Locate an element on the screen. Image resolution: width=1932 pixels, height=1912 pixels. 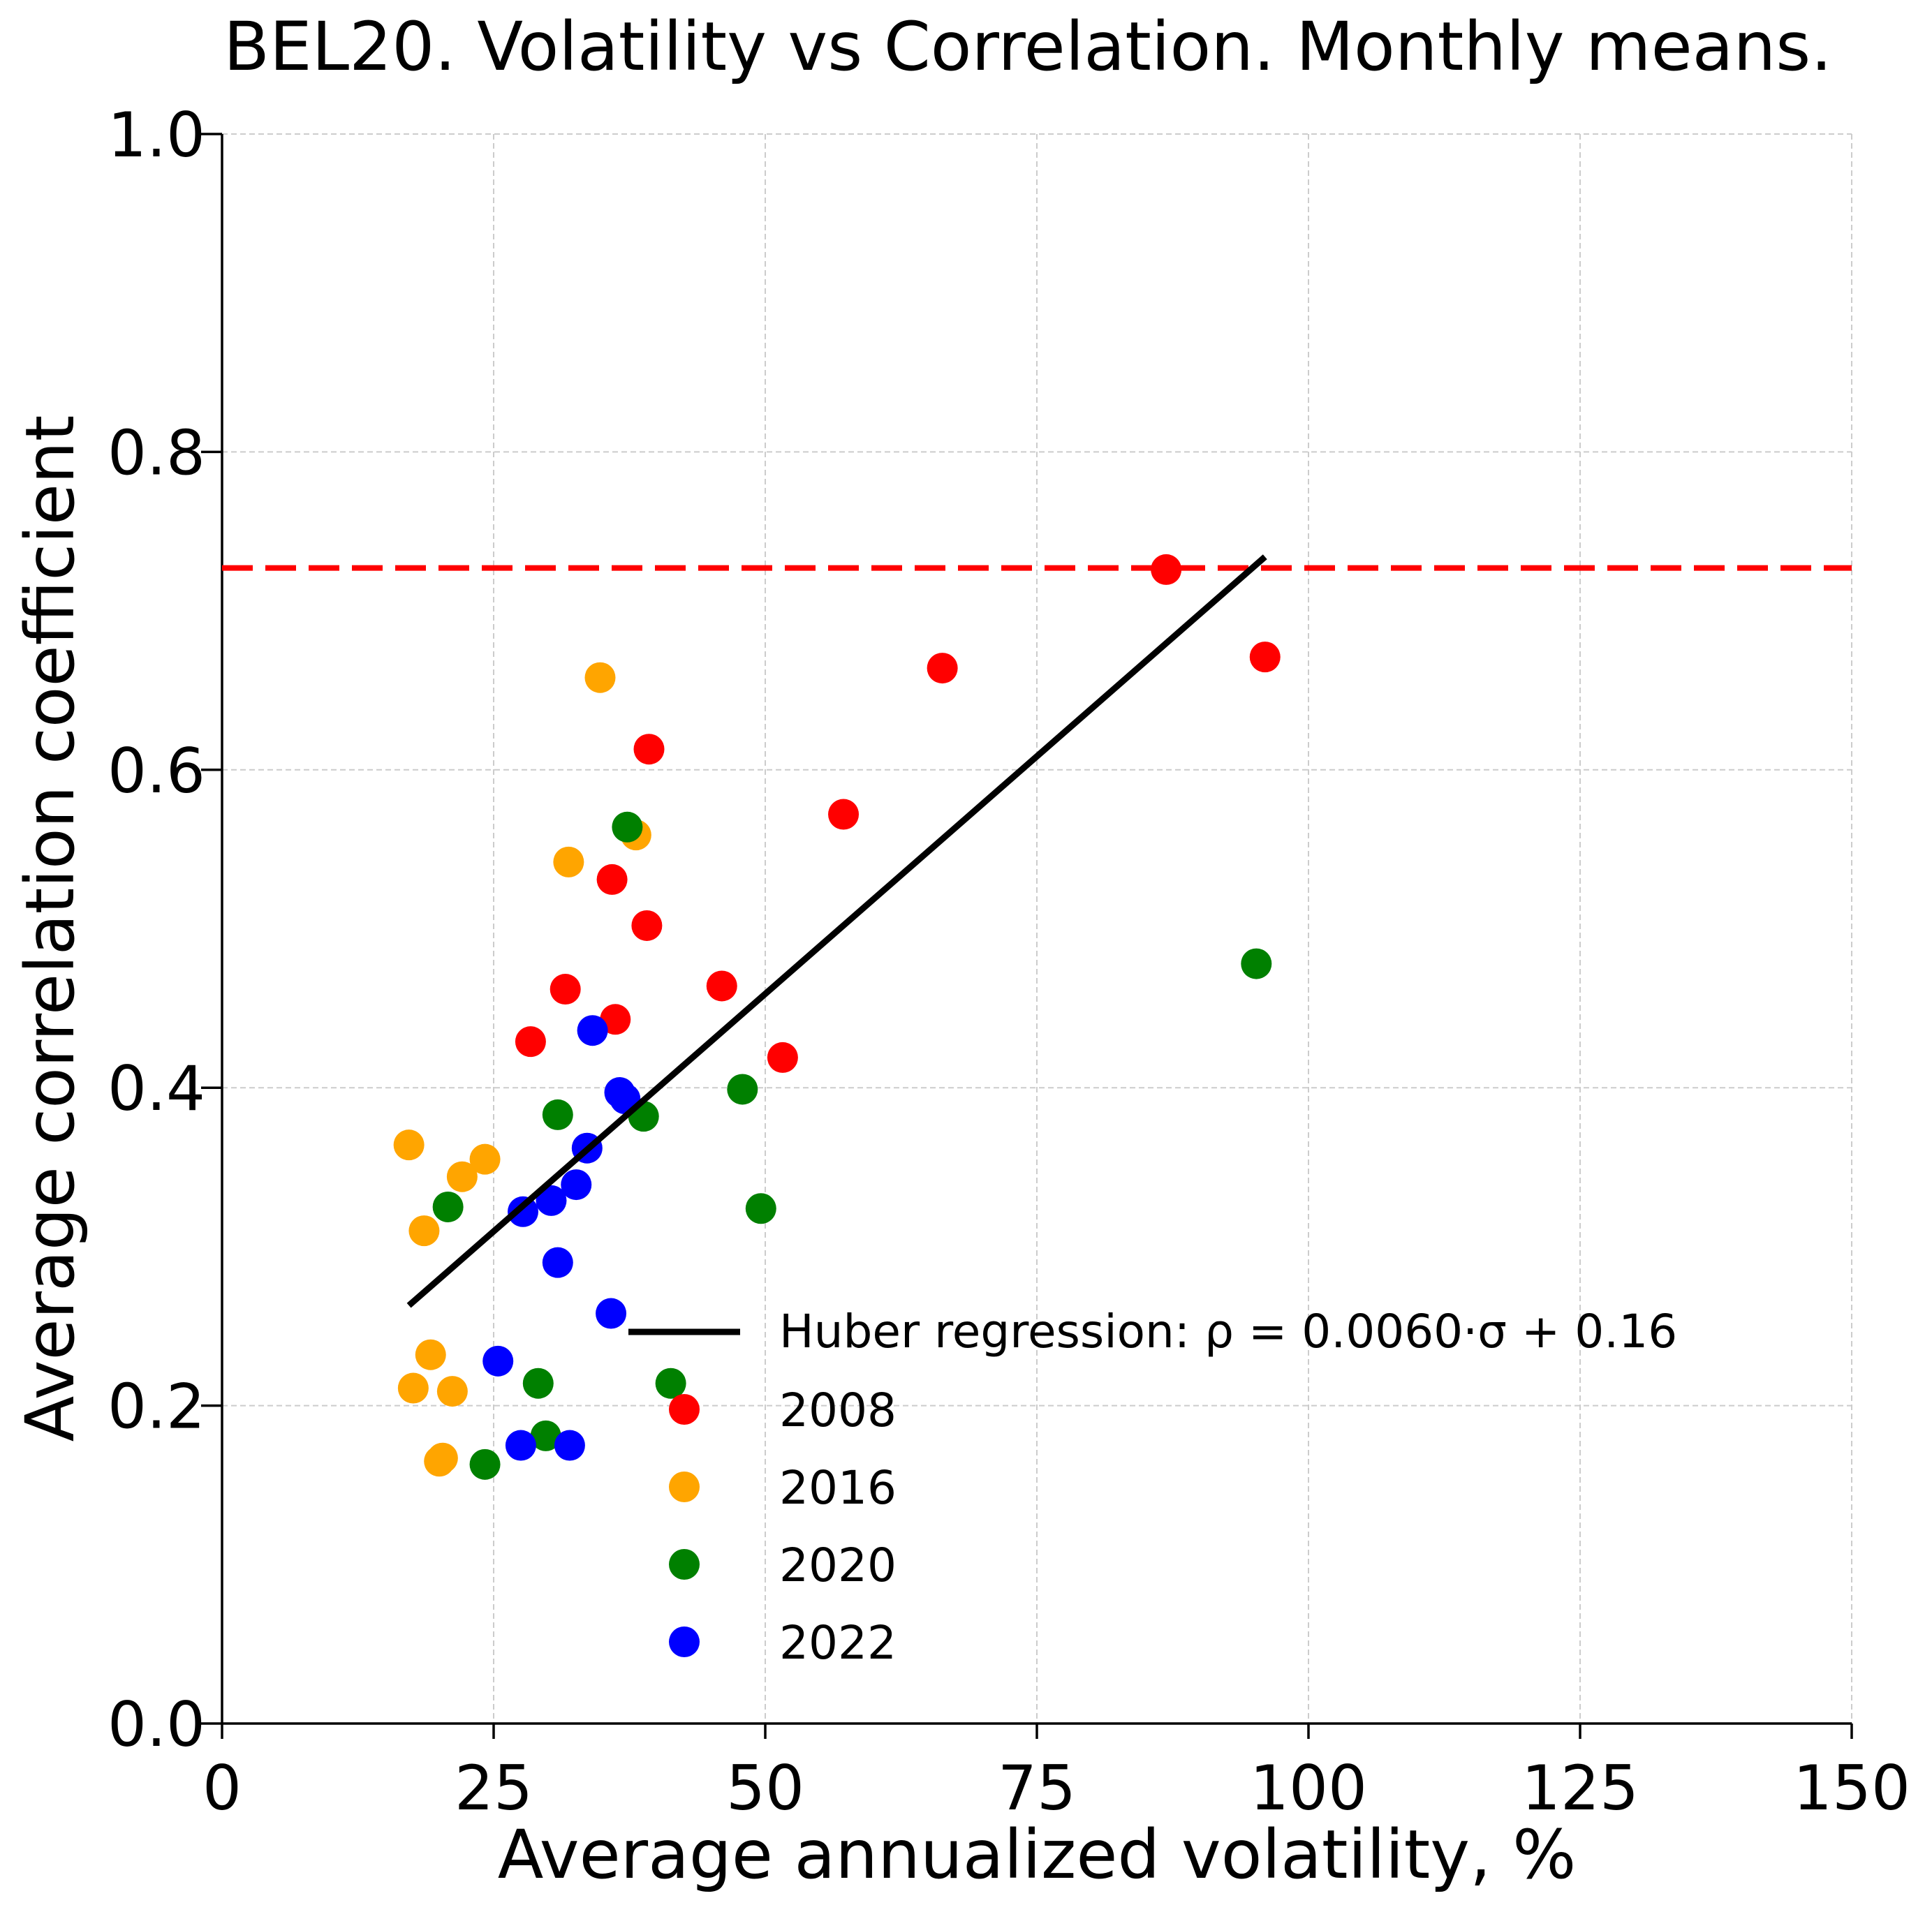
x-tick-label: 25 is located at coordinates (494, 1788).